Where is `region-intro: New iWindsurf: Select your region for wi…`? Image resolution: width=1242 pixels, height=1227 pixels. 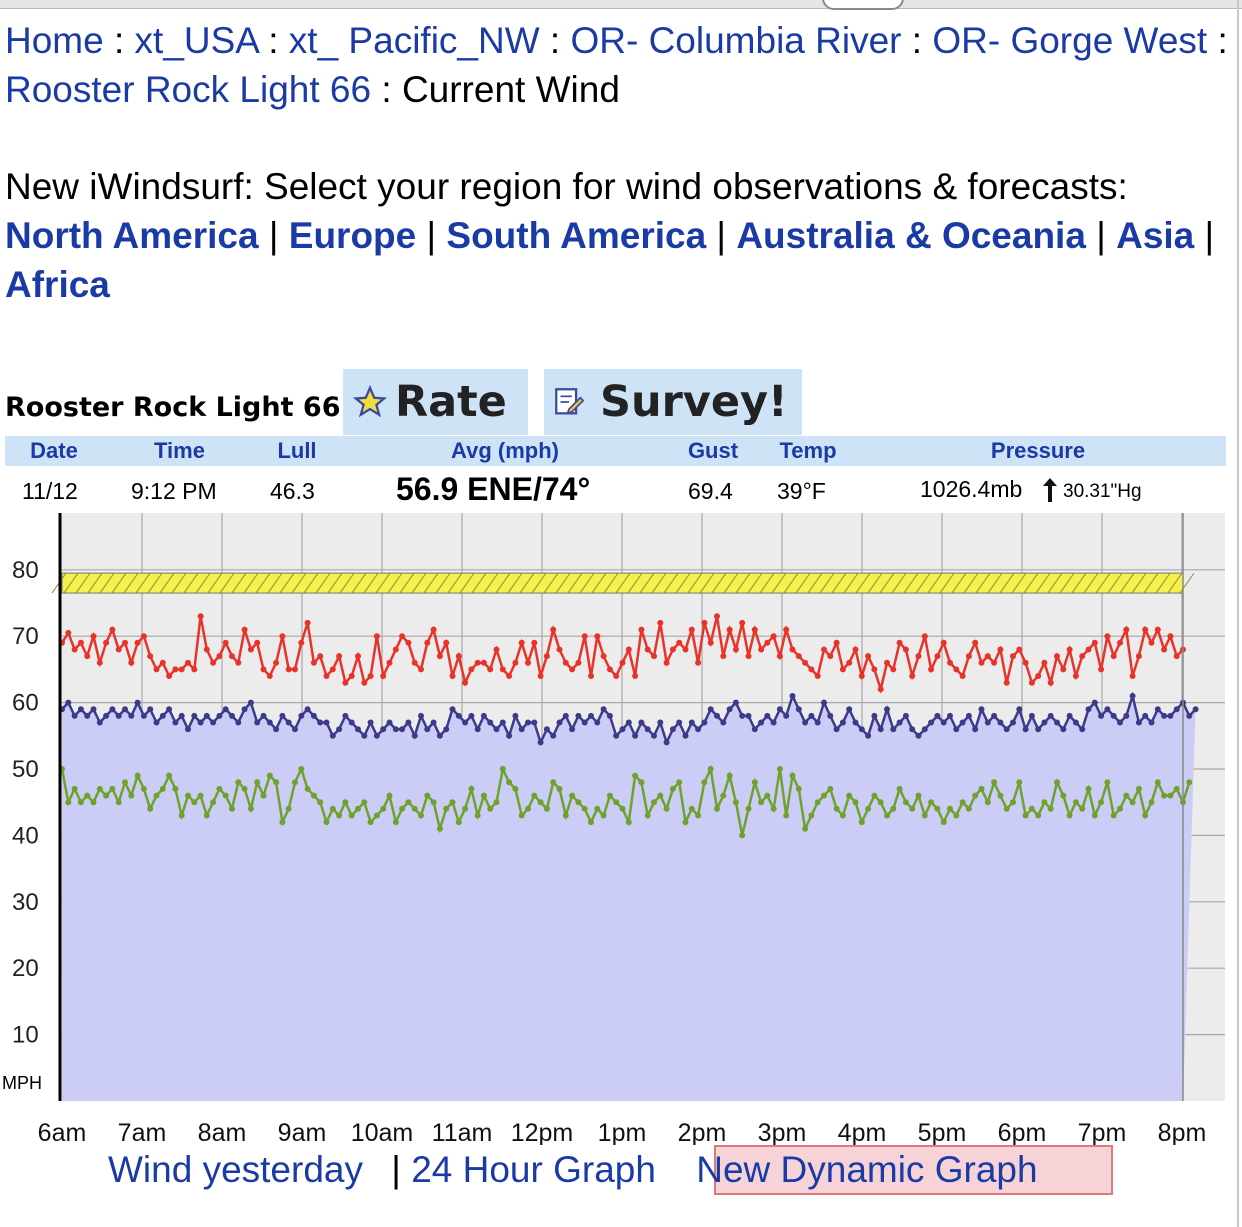
region-intro: New iWindsurf: Select your region for wi… is located at coordinates (617, 235).